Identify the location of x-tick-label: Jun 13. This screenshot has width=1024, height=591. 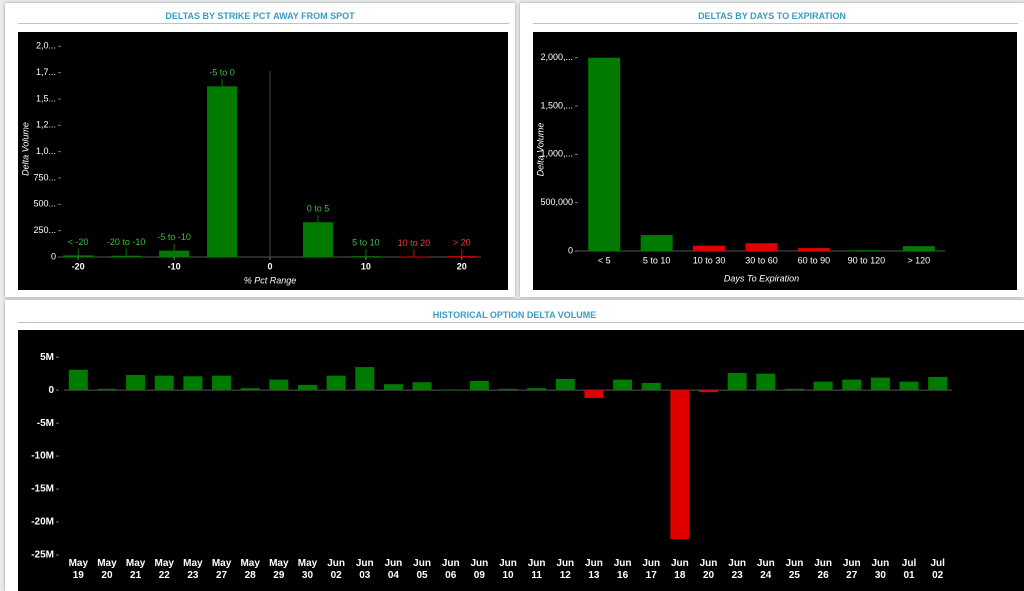
(594, 569).